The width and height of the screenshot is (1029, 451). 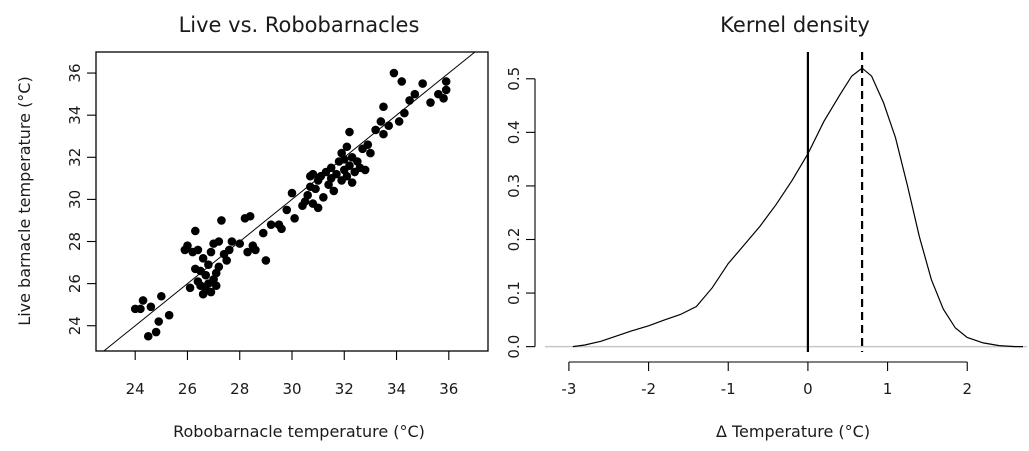 What do you see at coordinates (291, 389) in the screenshot?
I see `scatter-x-tick-label: 30` at bounding box center [291, 389].